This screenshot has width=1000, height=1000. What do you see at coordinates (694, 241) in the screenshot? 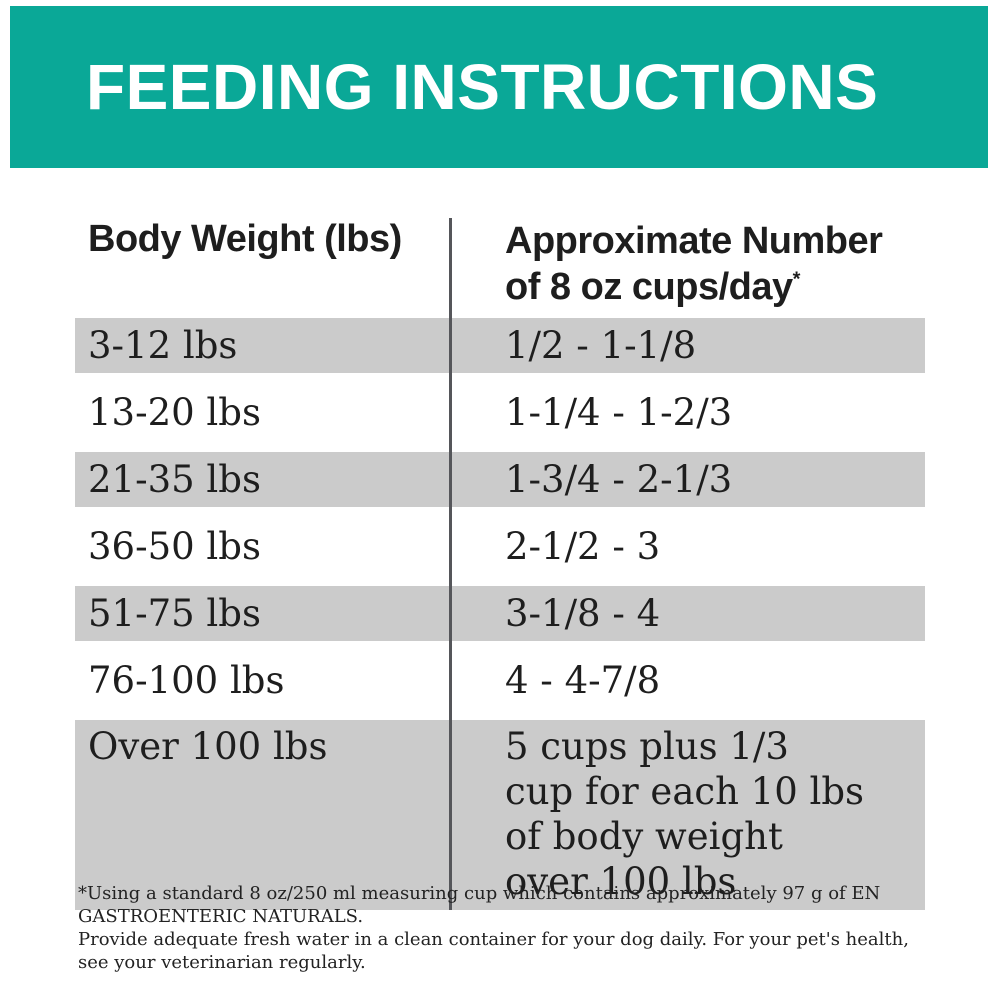
I see `col-header-cups-line1: Approximate Number` at bounding box center [694, 241].